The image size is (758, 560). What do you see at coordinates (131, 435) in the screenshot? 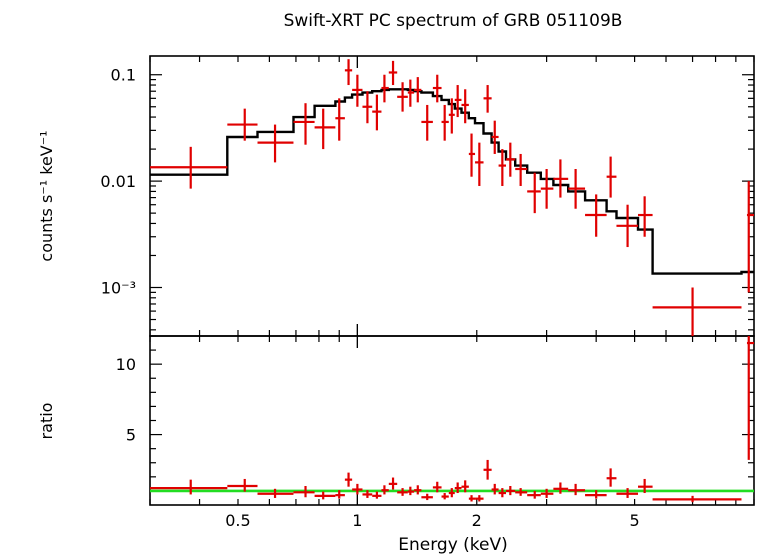
I see `ratio-y-tick-label: 5` at bounding box center [131, 435].